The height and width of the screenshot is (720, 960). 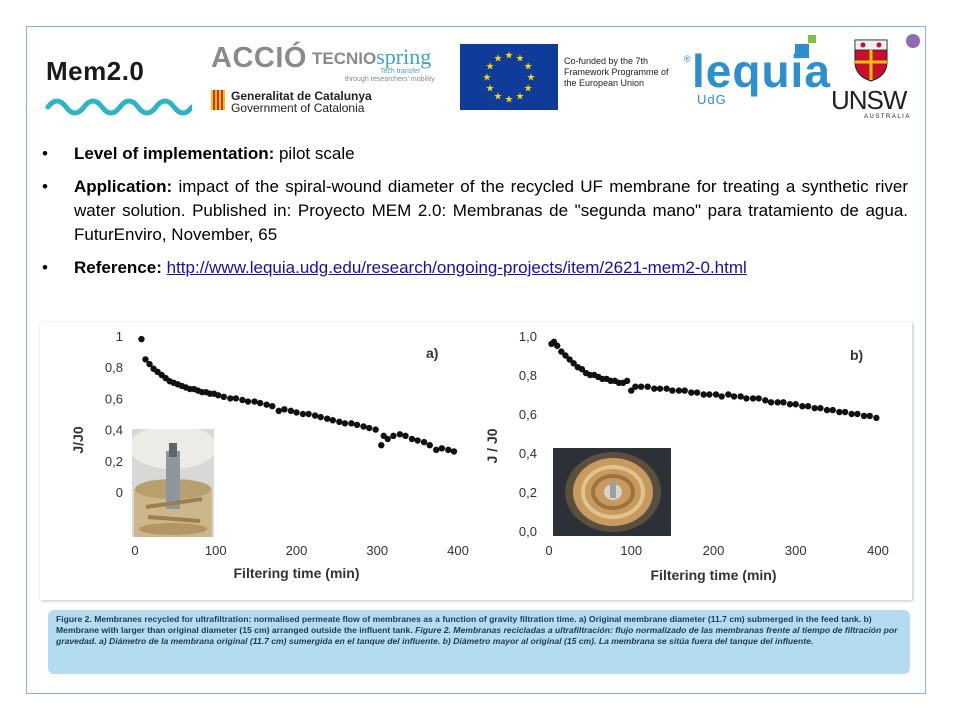 What do you see at coordinates (887, 117) in the screenshot?
I see `unsw-logo-subtitle: AUSTRALIA` at bounding box center [887, 117].